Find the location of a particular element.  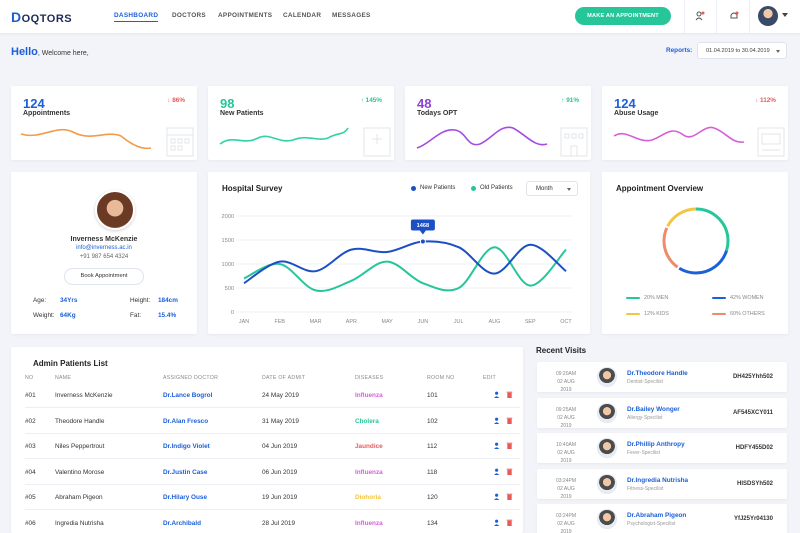

add-user-icon is located at coordinates (700, 16).